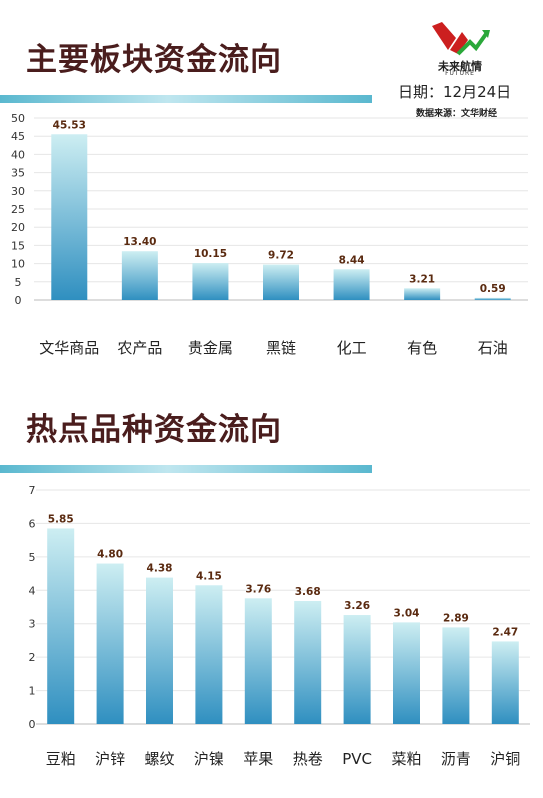 The width and height of the screenshot is (543, 798). What do you see at coordinates (32, 691) in the screenshot?
I see `y-tick-label: 1` at bounding box center [32, 691].